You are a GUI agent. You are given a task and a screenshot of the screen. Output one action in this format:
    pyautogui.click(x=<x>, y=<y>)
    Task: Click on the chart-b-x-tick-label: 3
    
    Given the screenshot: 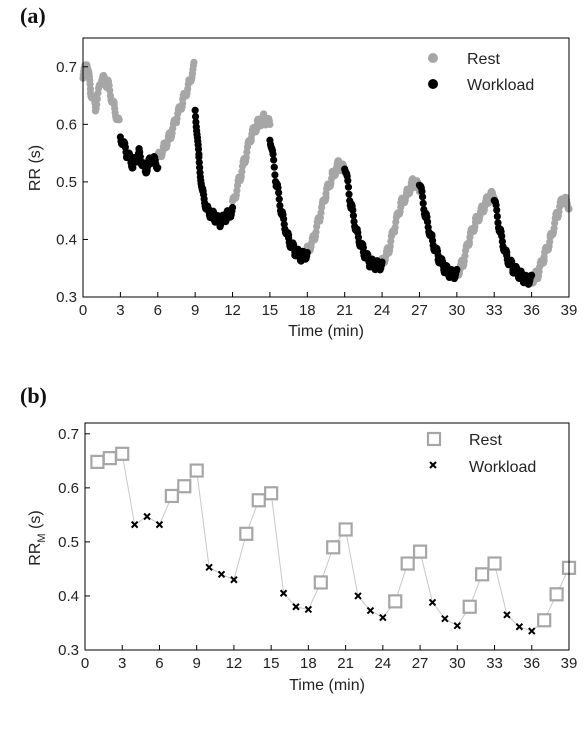 What is the action you would take?
    pyautogui.click(x=122, y=663)
    